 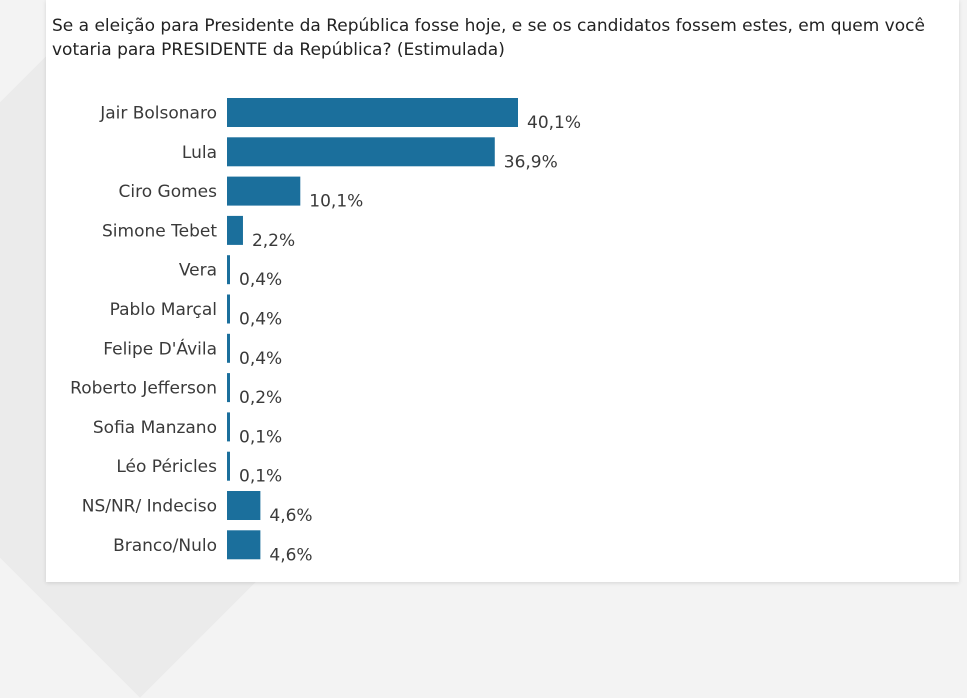 What do you see at coordinates (155, 428) in the screenshot?
I see `category-label: Sofia Manzano` at bounding box center [155, 428].